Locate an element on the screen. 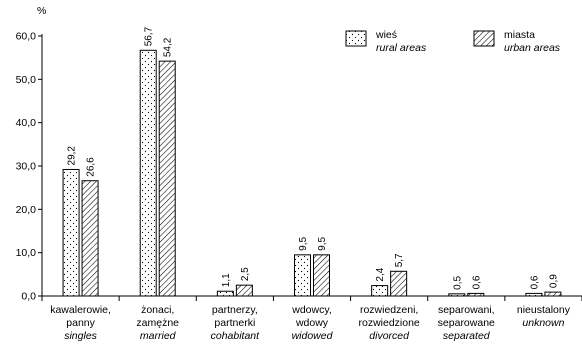  category-label: wdowcy, is located at coordinates (311, 310).